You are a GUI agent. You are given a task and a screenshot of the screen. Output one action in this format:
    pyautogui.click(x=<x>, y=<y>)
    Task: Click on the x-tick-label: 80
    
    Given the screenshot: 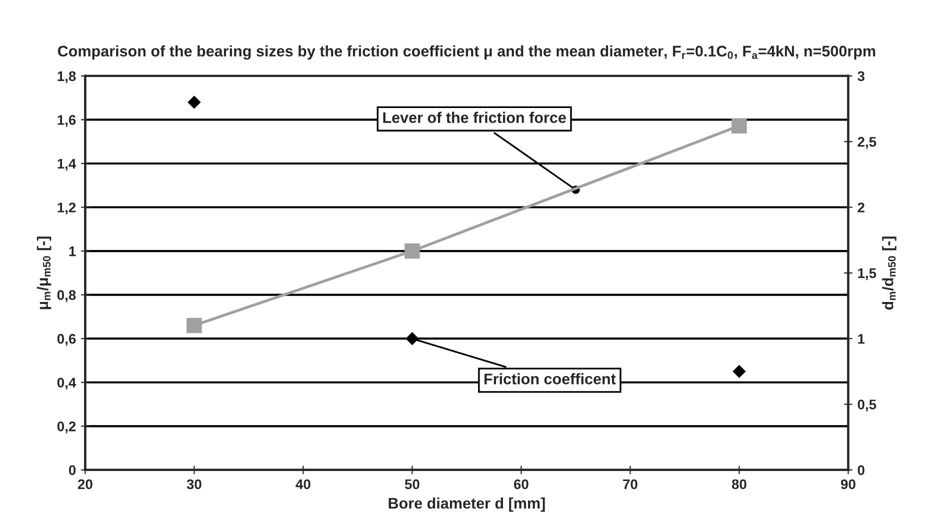 What is the action you would take?
    pyautogui.click(x=739, y=484)
    